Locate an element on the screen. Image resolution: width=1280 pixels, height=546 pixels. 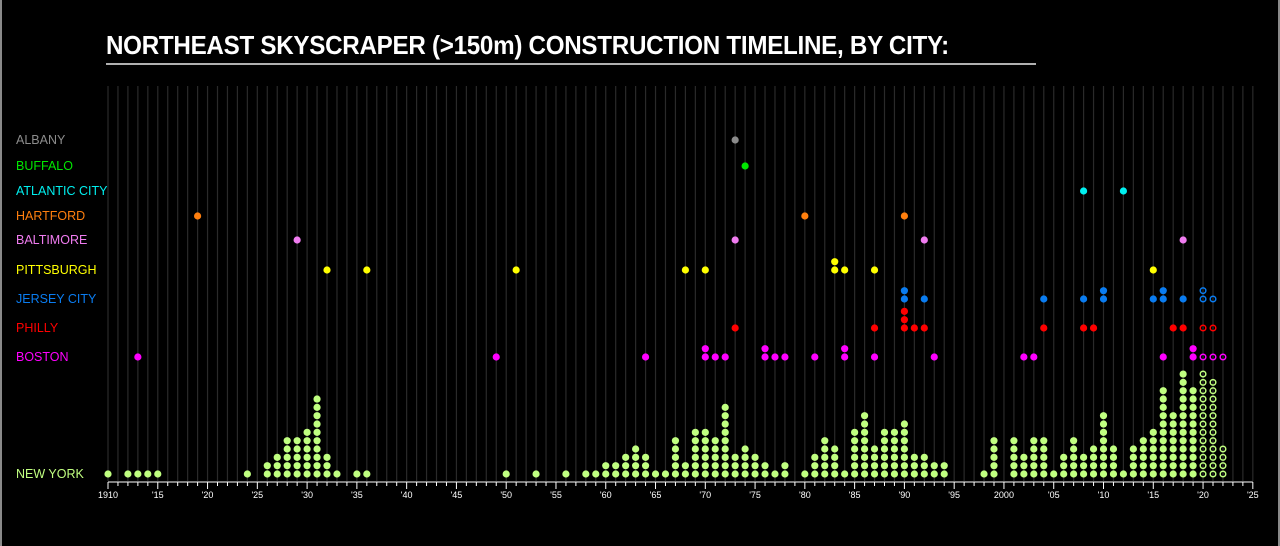
series-baltimore is located at coordinates (740, 240).